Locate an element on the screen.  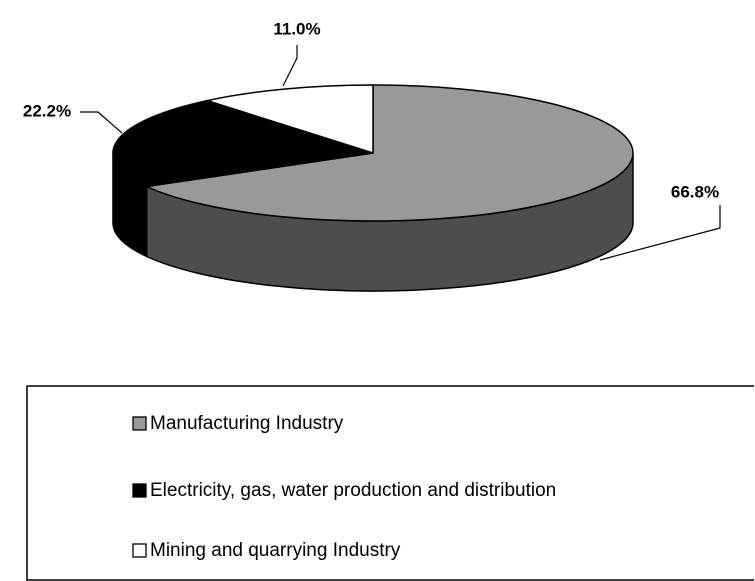
data-label: 11.0% is located at coordinates (296, 28).